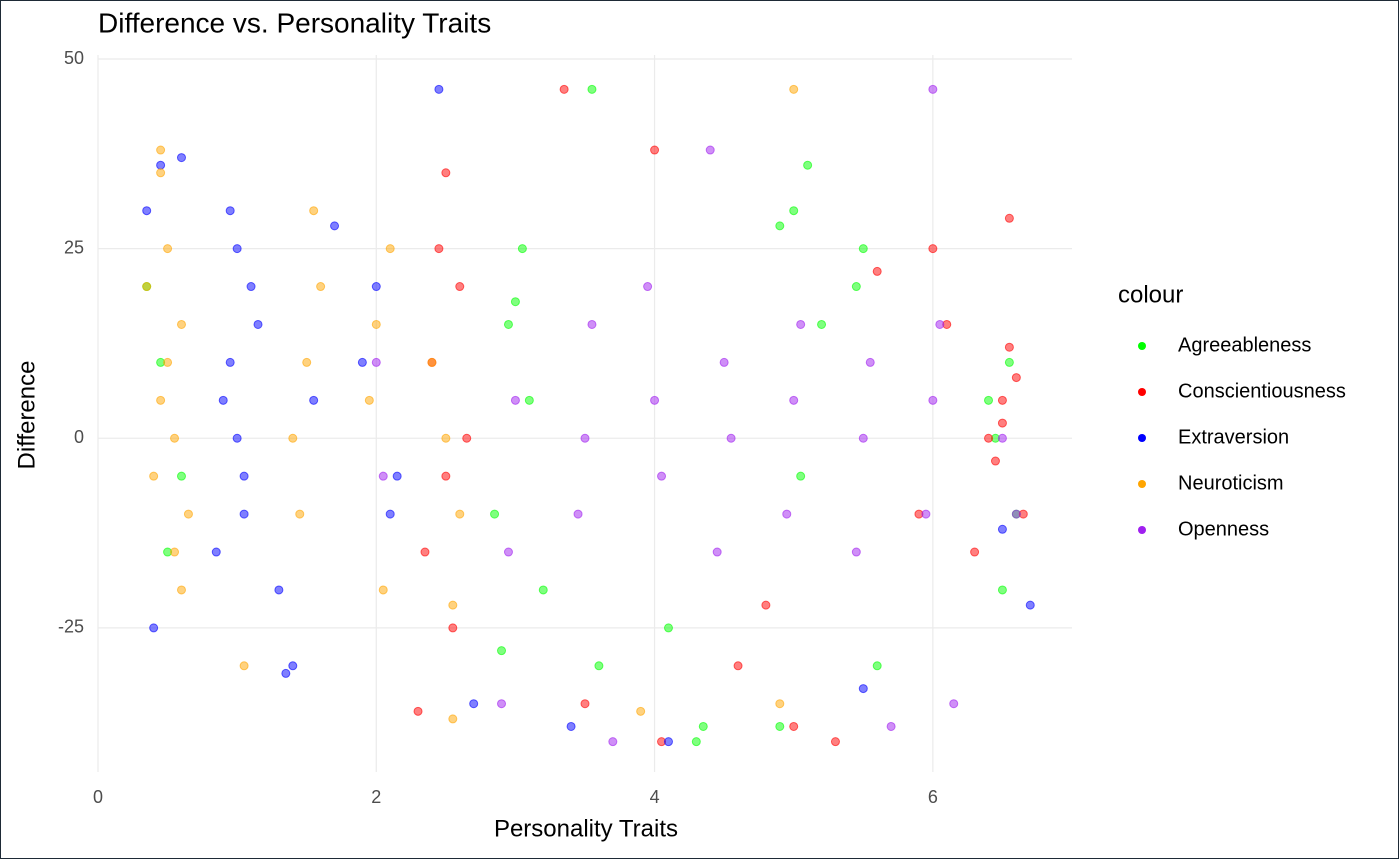 The image size is (1399, 859). Describe the element at coordinates (1233, 437) in the screenshot. I see `legend-label: Extraversion` at that location.